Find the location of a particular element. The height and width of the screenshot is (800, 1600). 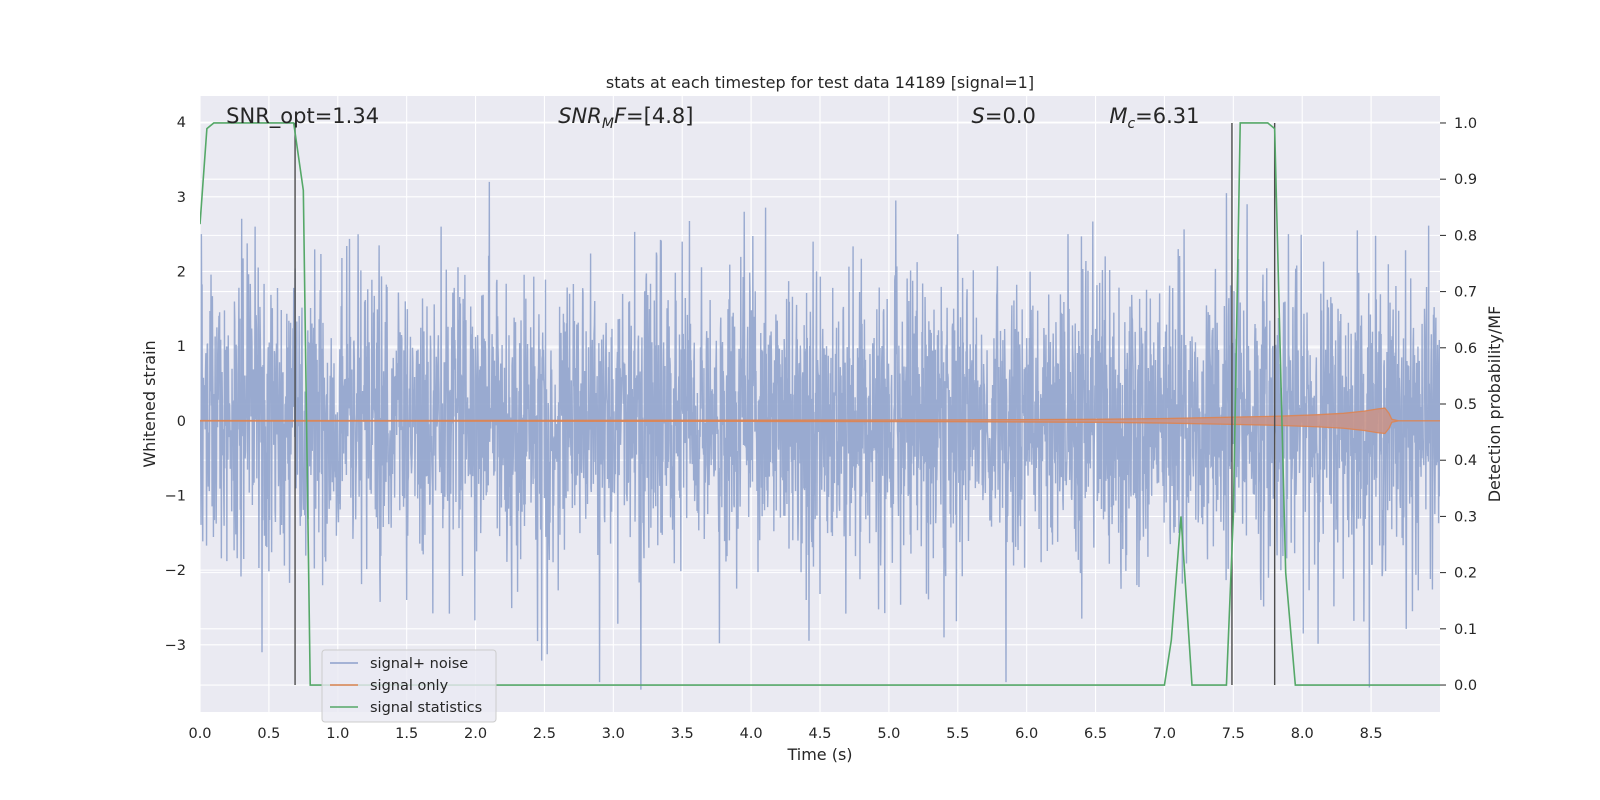

y2-tick-label: 0.0 is located at coordinates (1465, 686).